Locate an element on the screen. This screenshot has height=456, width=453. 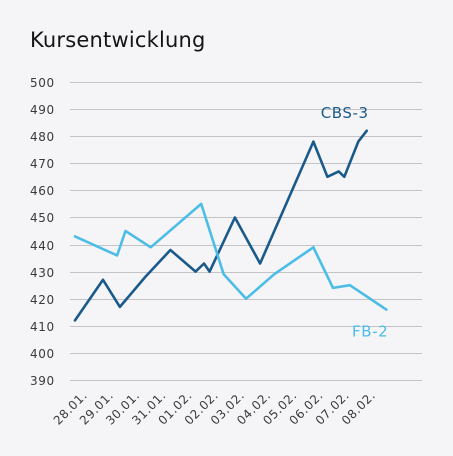
chart-title: Kursentwicklung is located at coordinates (118, 40).